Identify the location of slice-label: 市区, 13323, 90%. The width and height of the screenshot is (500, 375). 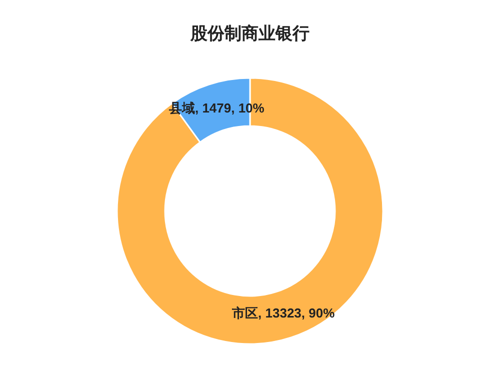
(283, 313).